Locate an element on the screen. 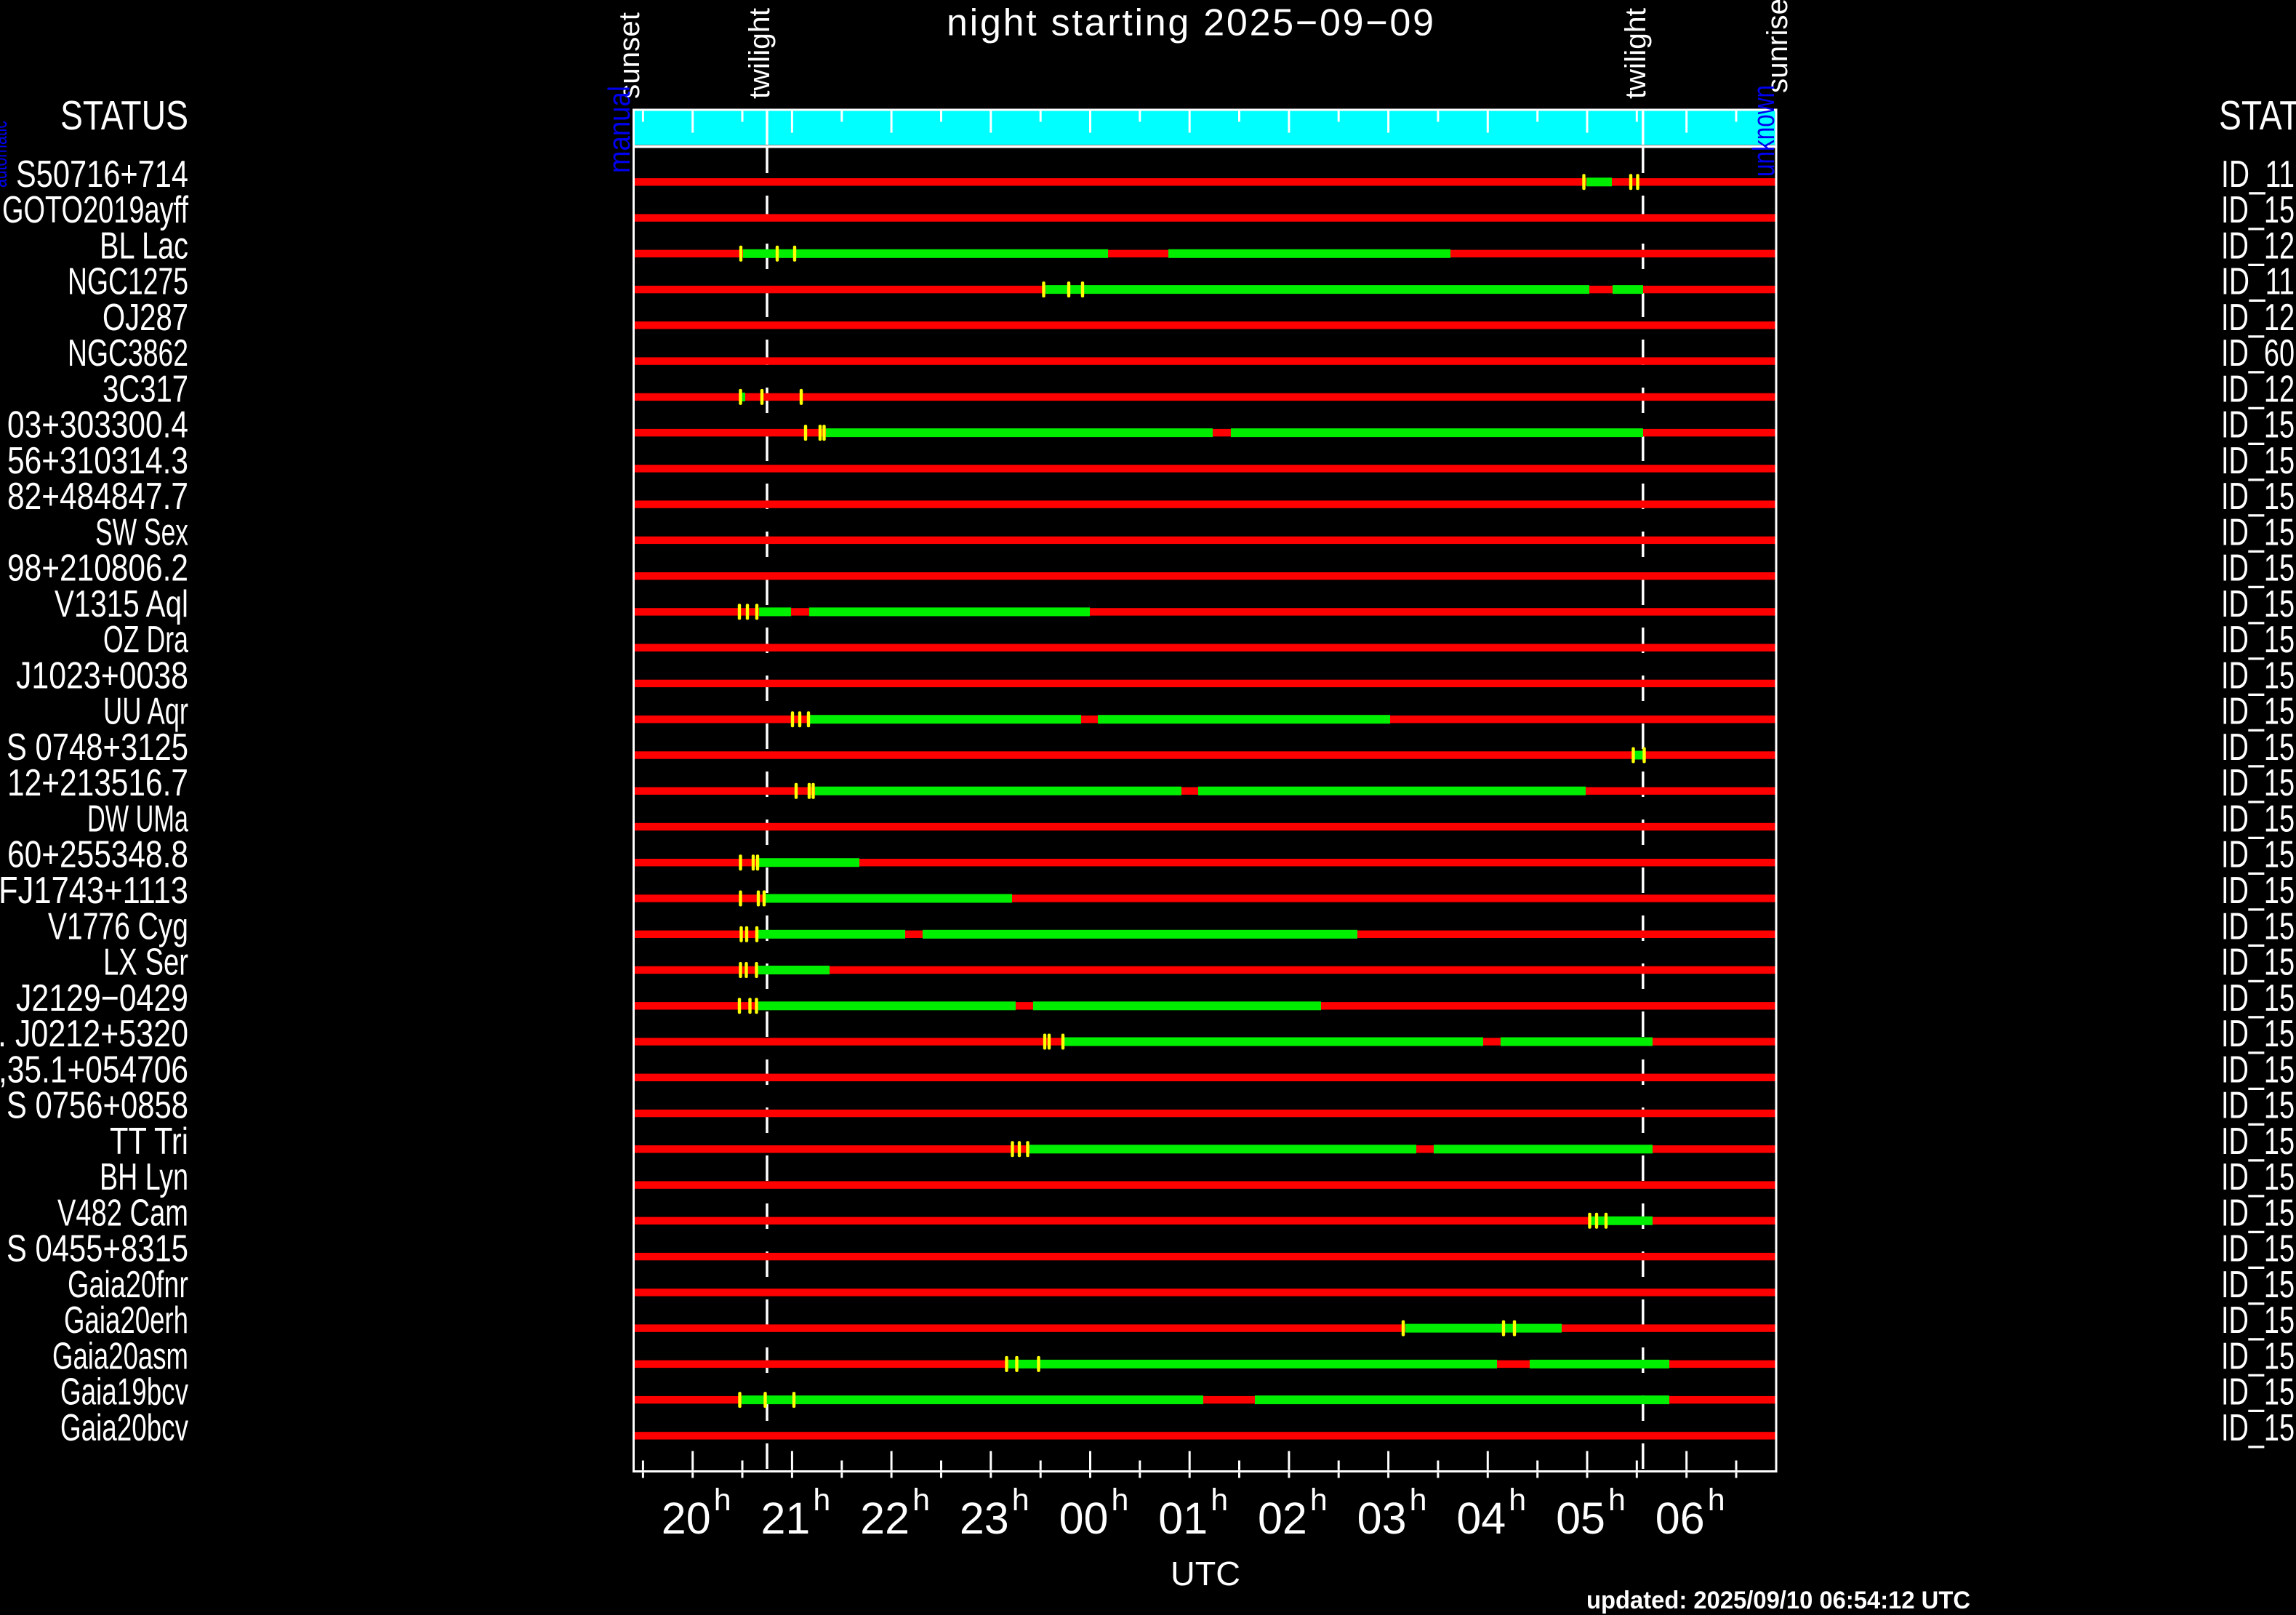 Image resolution: width=2296 pixels, height=1615 pixels. svg-text: S 0455+8315 is located at coordinates (97, 1249).